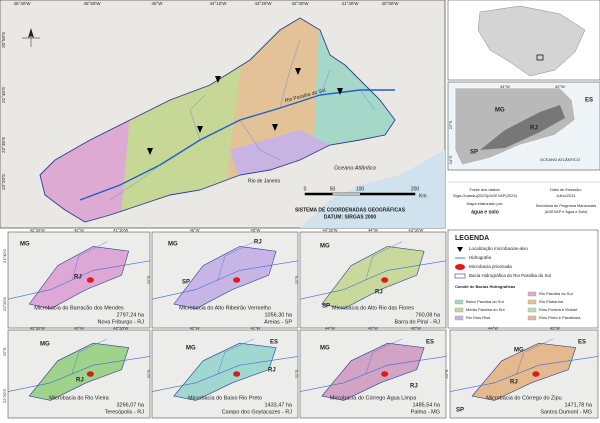 The image size is (600, 423). I want to click on coord-label: 43°20'W, so click(264, 3).